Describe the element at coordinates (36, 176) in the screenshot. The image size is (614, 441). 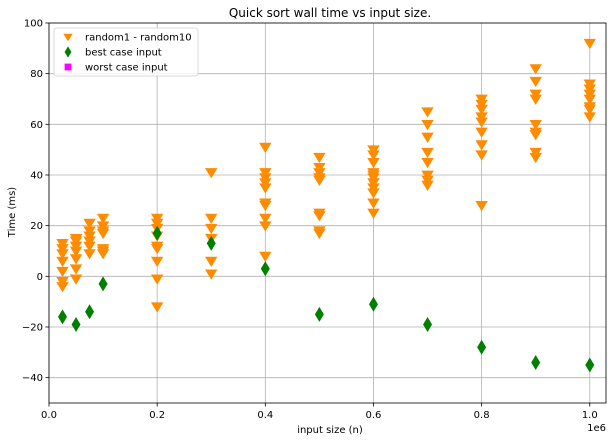
I see `y-tick-label: 40` at that location.